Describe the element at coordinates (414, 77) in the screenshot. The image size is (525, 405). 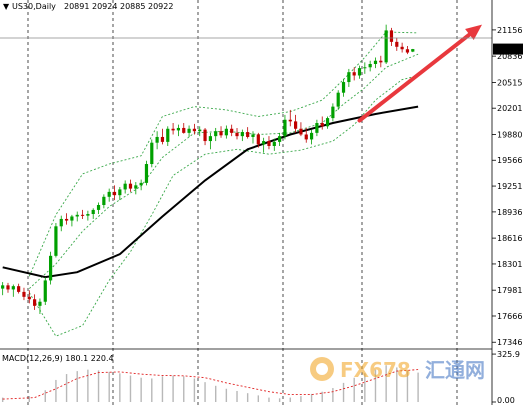
I see `trend-arrow-shaft` at that location.